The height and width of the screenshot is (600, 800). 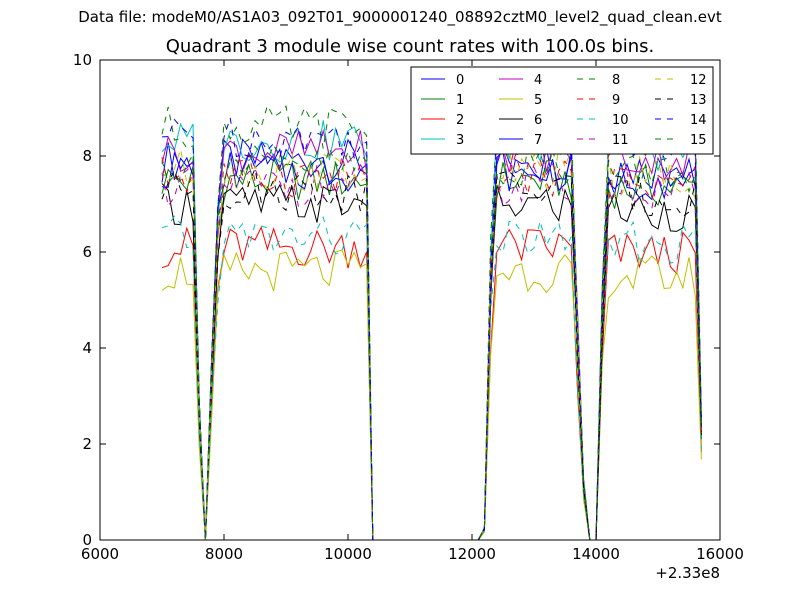 What do you see at coordinates (616, 80) in the screenshot?
I see `legend-label-8: 8` at bounding box center [616, 80].